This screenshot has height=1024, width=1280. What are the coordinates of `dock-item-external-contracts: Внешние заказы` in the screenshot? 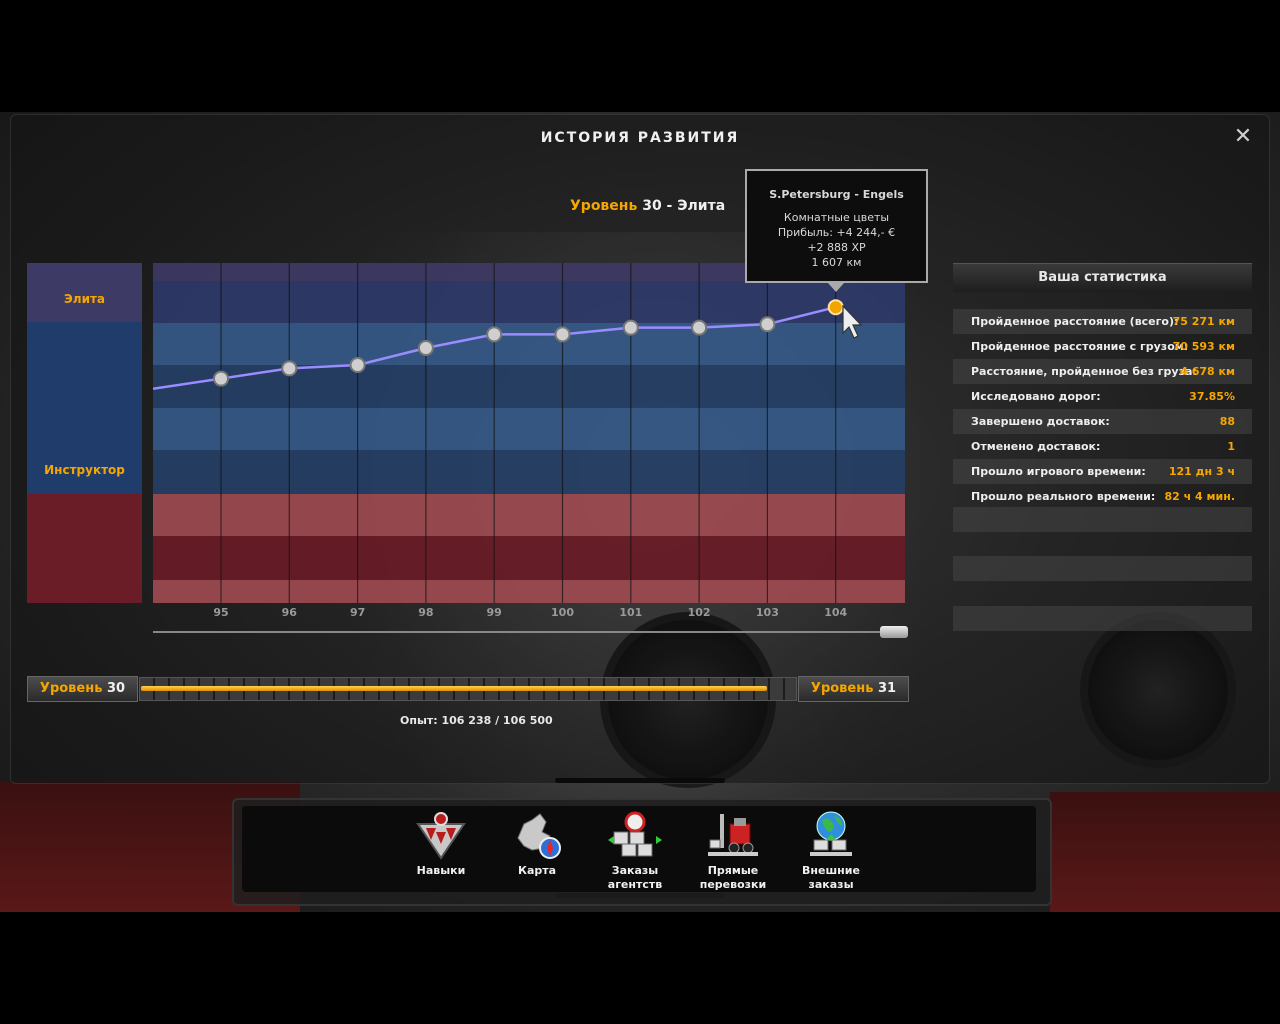 It's located at (831, 850).